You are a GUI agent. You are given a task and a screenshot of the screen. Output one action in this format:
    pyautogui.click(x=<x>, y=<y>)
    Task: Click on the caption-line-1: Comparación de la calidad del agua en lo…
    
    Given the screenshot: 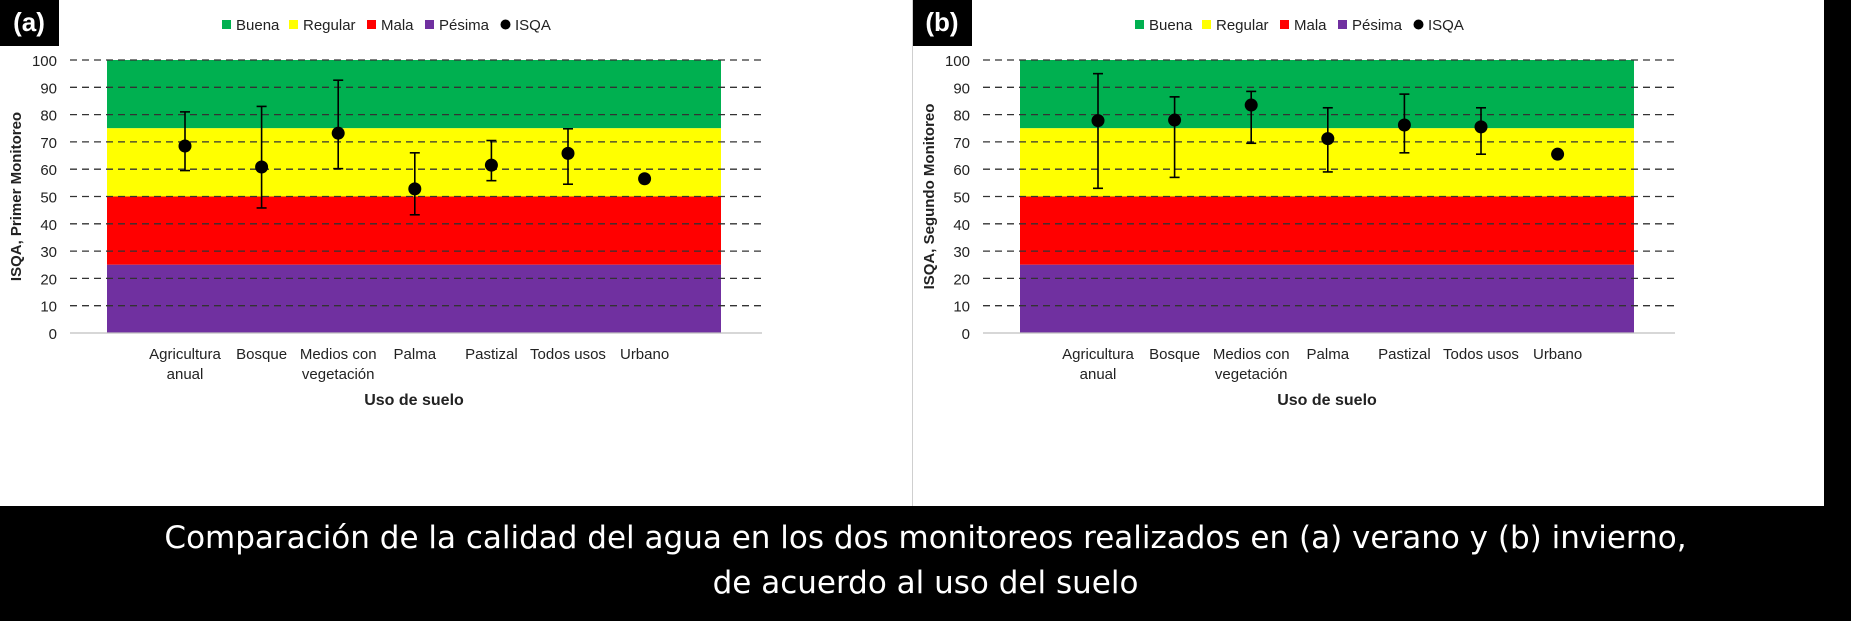 What is the action you would take?
    pyautogui.click(x=925, y=538)
    